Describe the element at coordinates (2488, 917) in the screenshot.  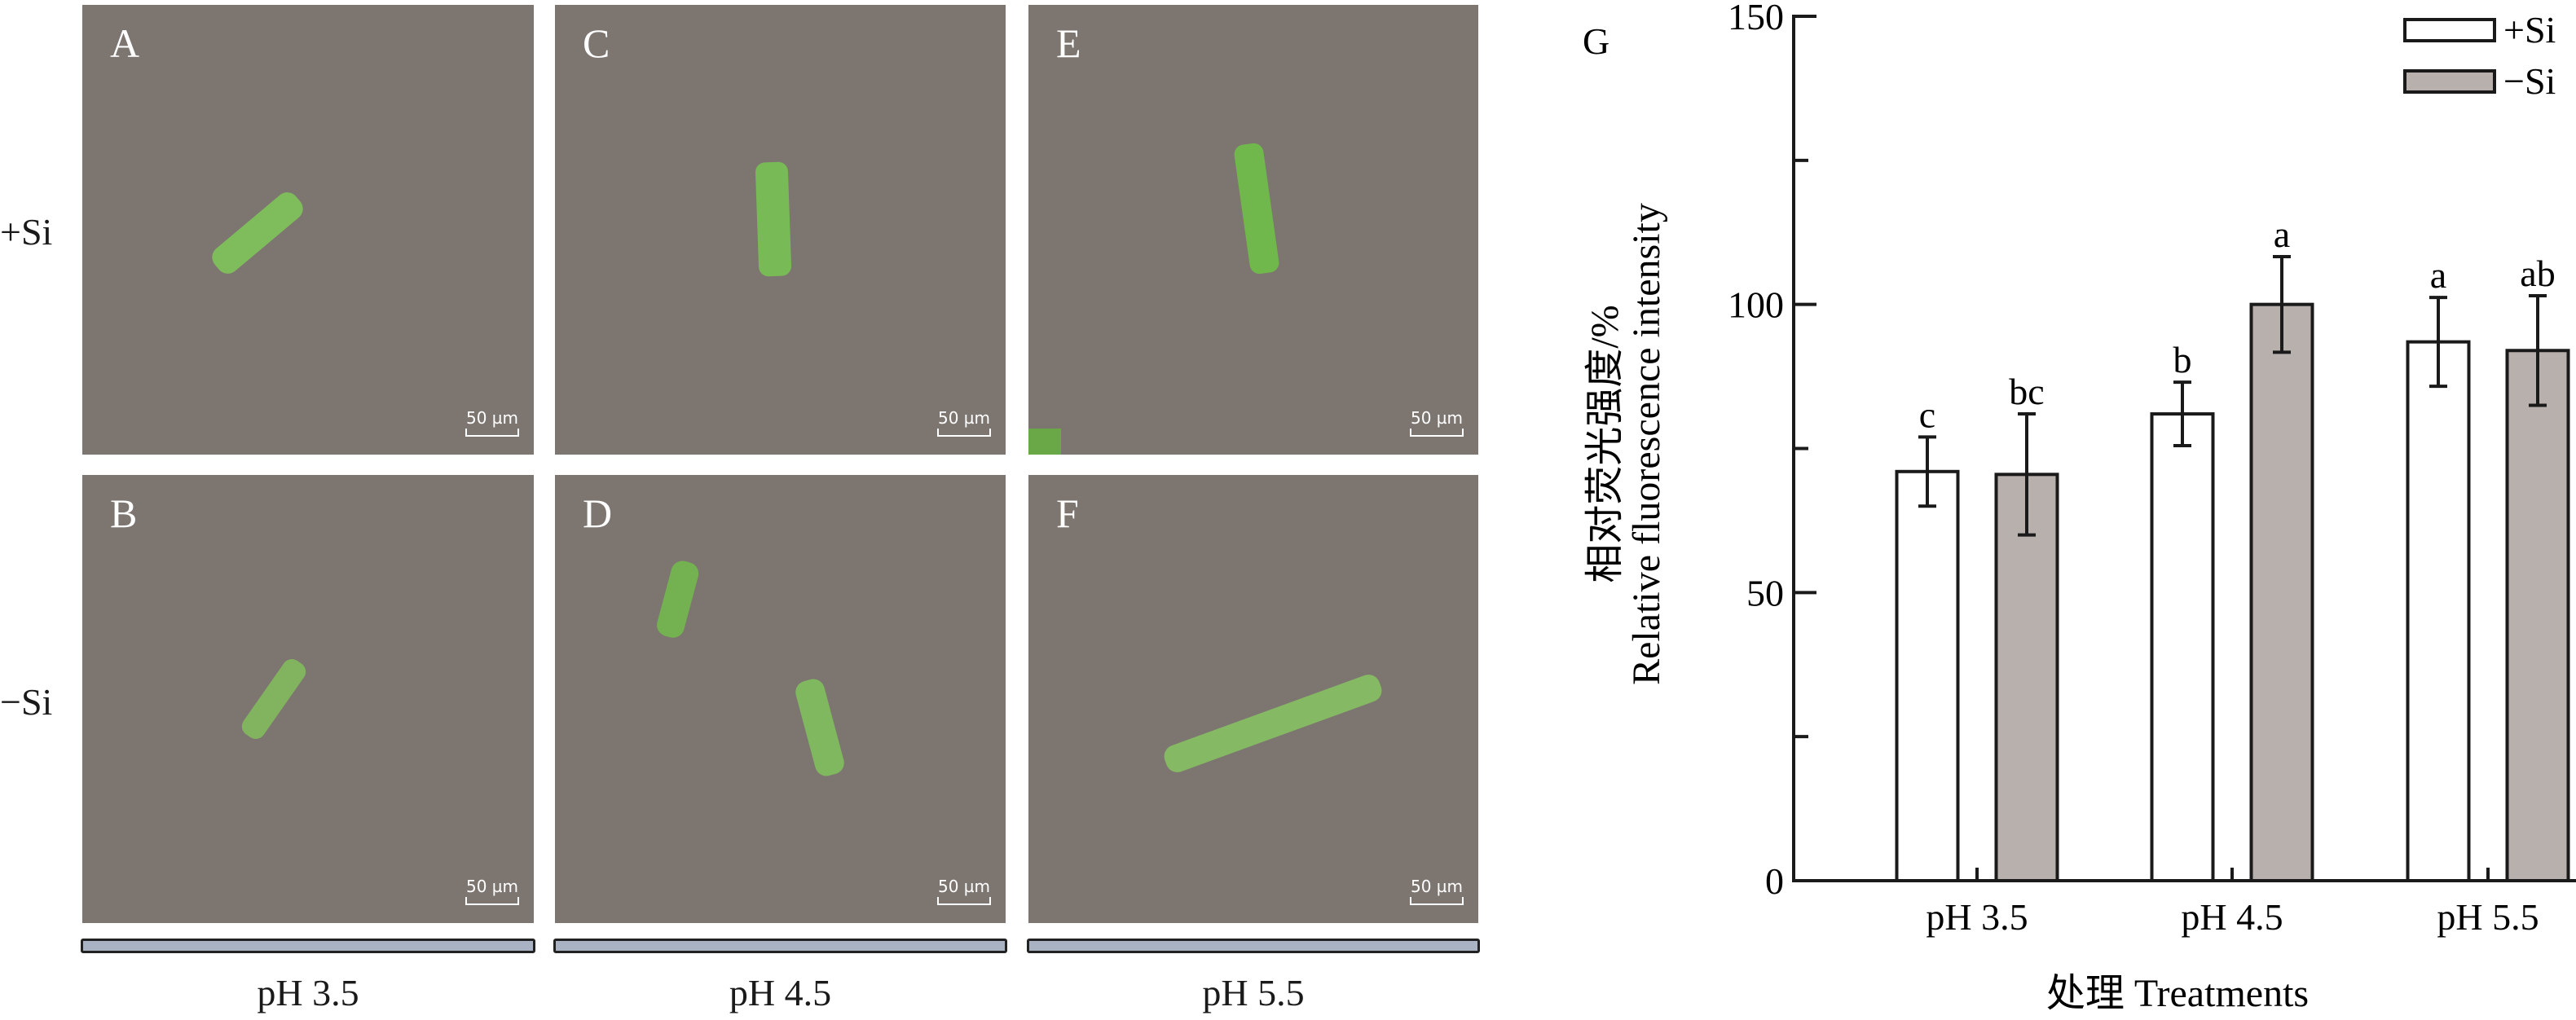
I see `x-tick-label: pH 5.5` at that location.